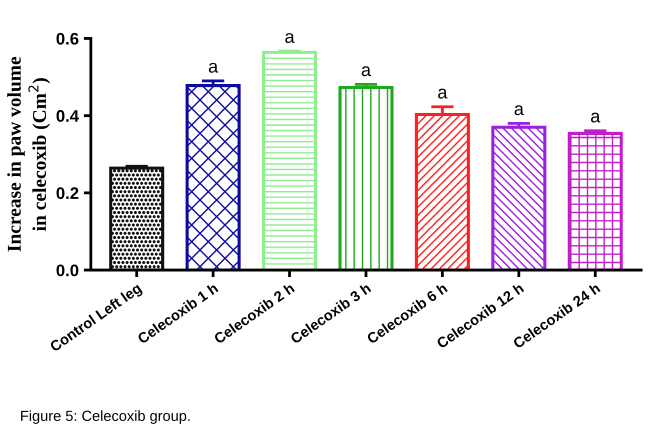  Describe the element at coordinates (67, 193) in the screenshot. I see `y-tick-label: 0.2` at that location.